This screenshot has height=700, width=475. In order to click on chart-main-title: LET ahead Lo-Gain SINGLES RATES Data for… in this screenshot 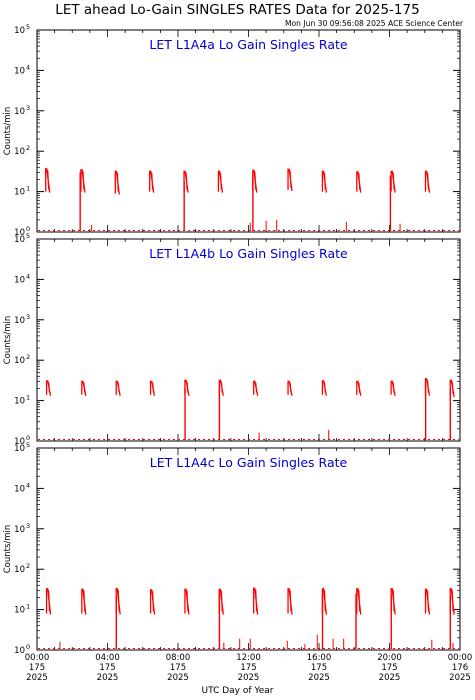, I will do `click(237, 10)`.